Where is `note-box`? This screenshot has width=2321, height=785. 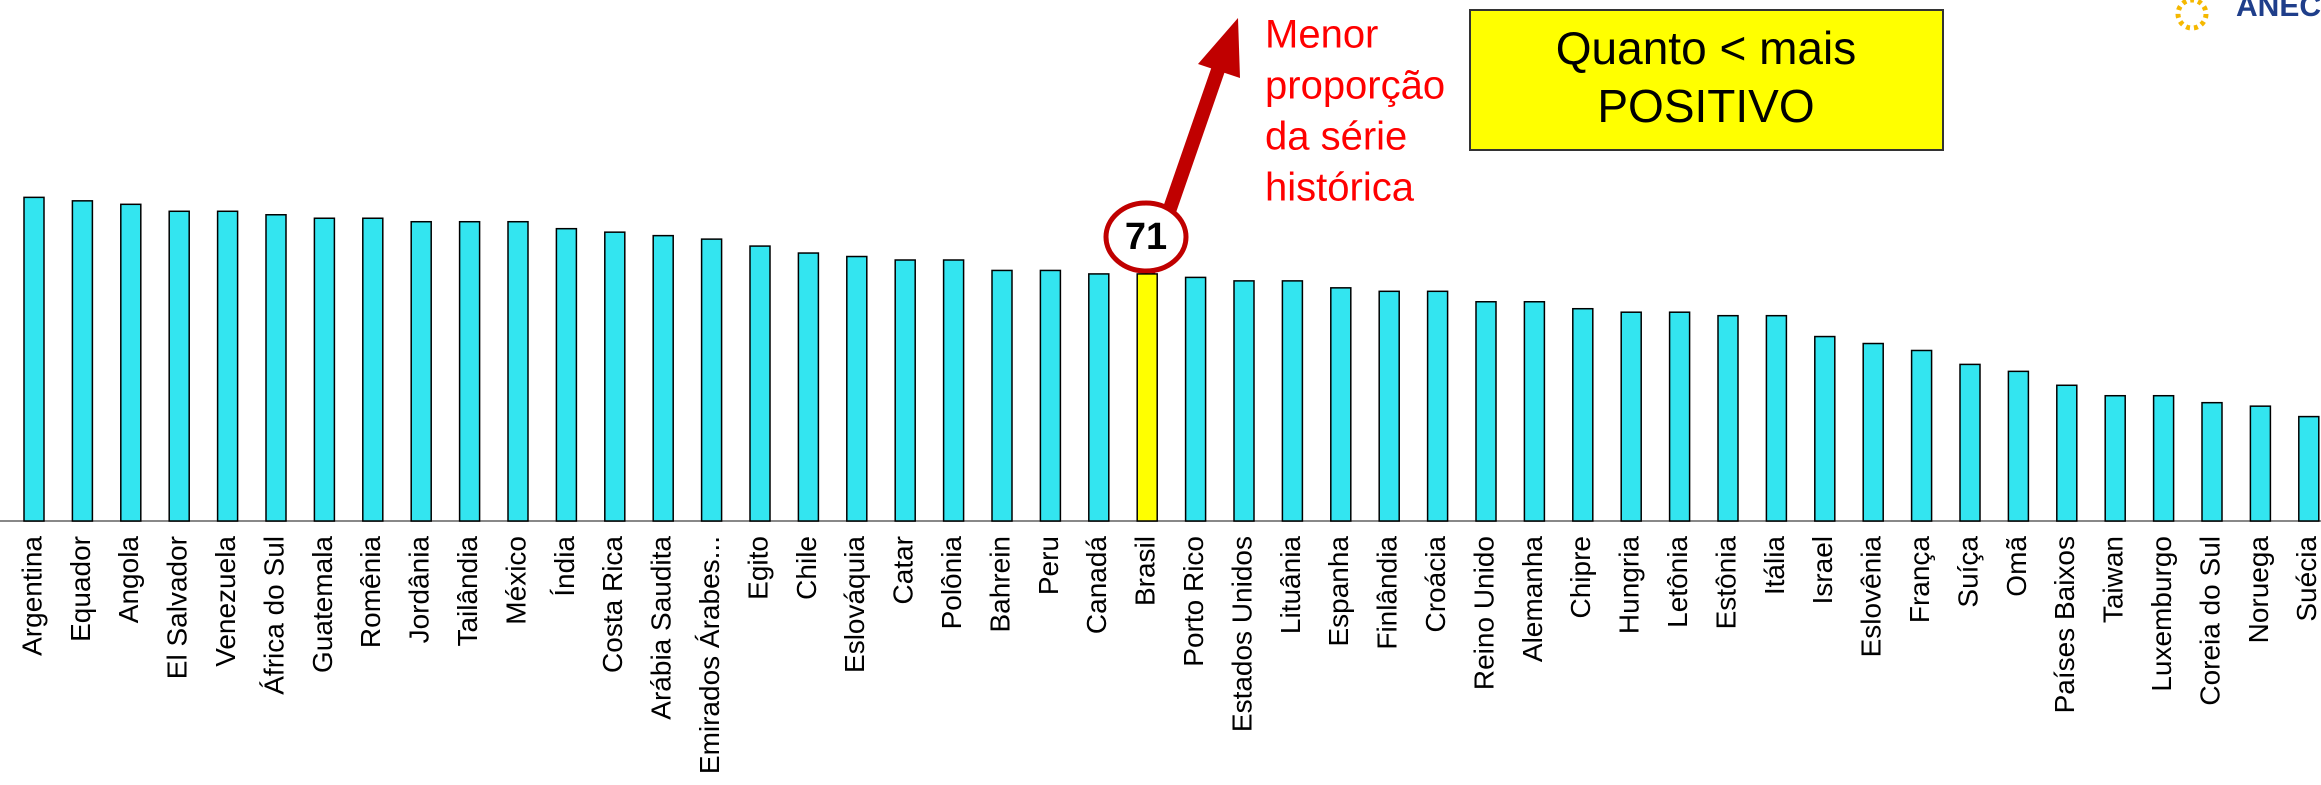
note-box is located at coordinates (1706, 80).